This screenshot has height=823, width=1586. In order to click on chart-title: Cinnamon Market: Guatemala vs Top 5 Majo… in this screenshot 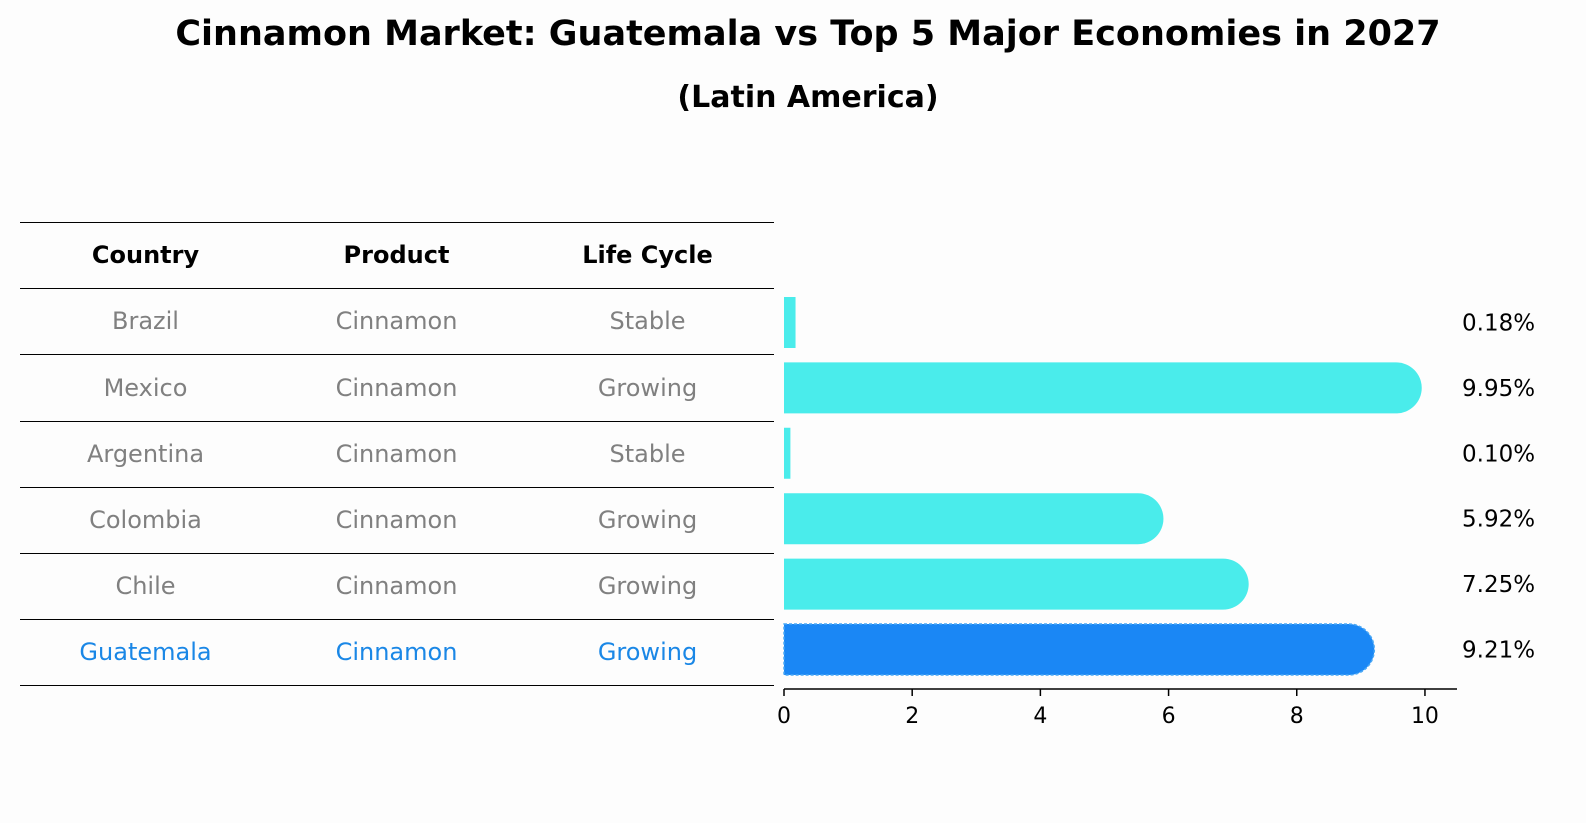, I will do `click(808, 34)`.